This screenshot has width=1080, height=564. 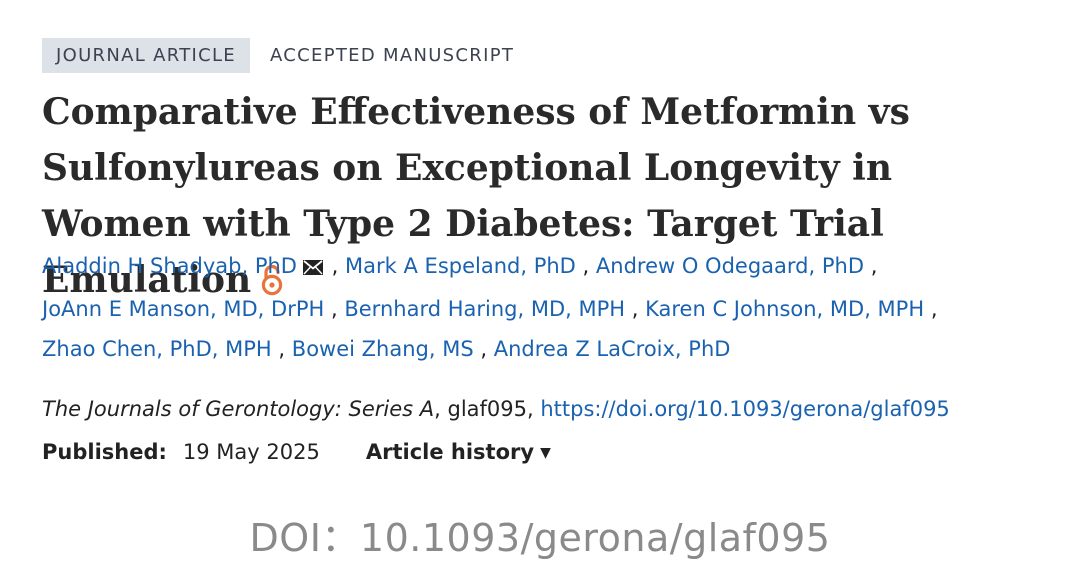 I want to click on caret-down-icon: ▼, so click(x=545, y=453).